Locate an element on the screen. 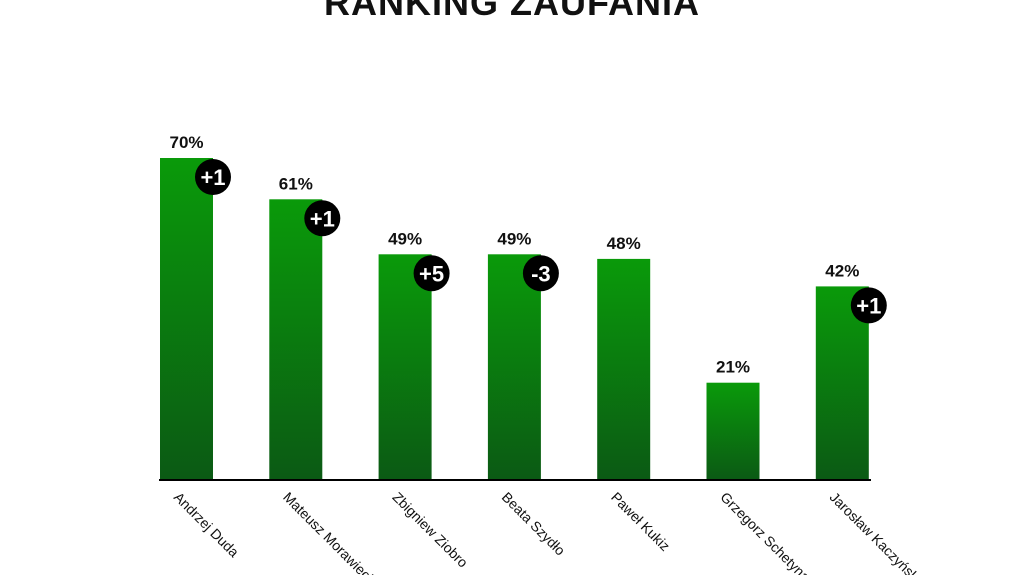 This screenshot has width=1024, height=575. change-badge: +5 is located at coordinates (431, 273).